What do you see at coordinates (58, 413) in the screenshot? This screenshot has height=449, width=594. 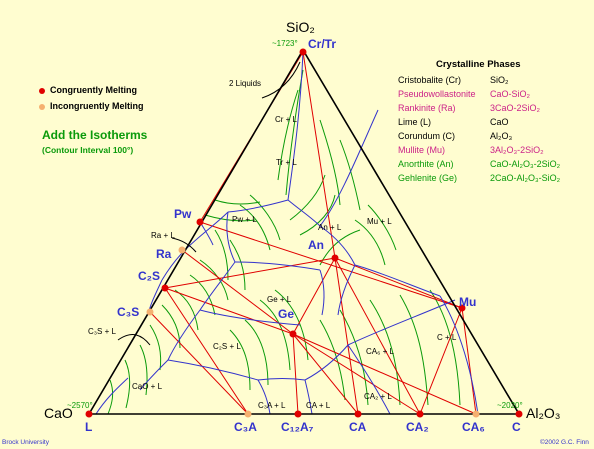 I see `vertex-label-left: CaO` at bounding box center [58, 413].